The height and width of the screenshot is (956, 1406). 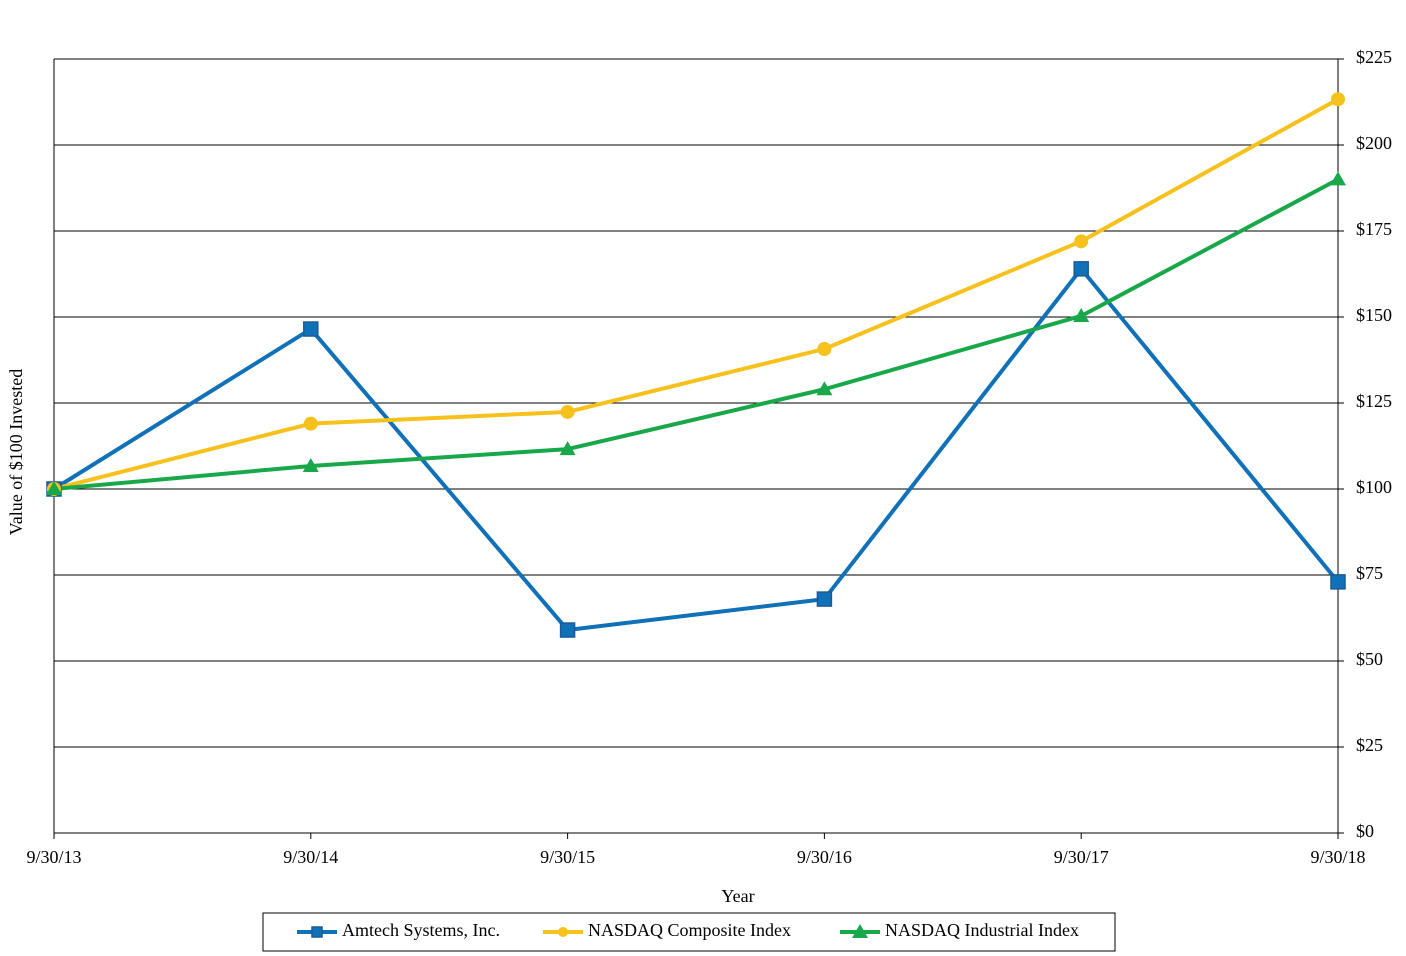 What do you see at coordinates (1374, 143) in the screenshot?
I see `y-tick-label: $200` at bounding box center [1374, 143].